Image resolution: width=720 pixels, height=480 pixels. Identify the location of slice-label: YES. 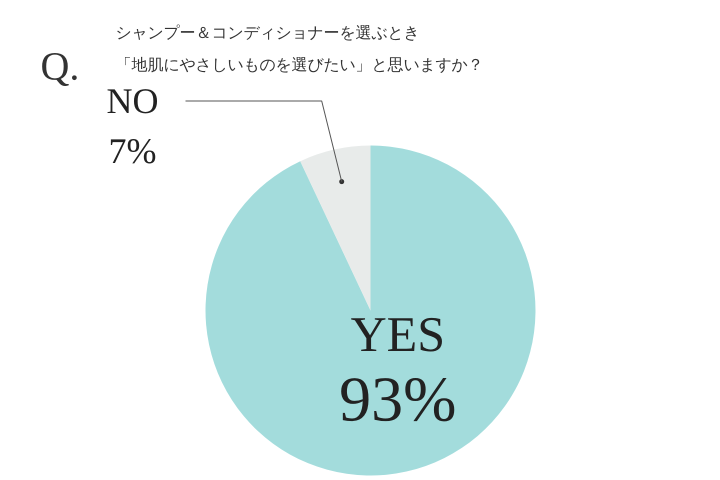
(398, 334).